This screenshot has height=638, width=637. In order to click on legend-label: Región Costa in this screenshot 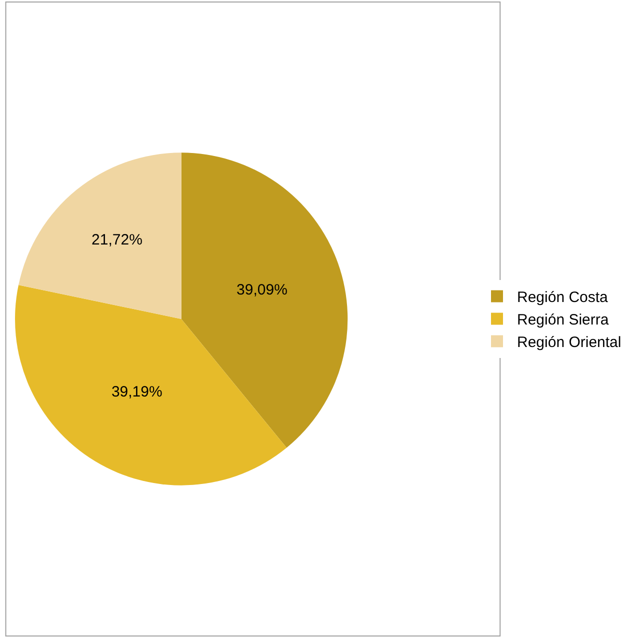, I will do `click(563, 297)`.